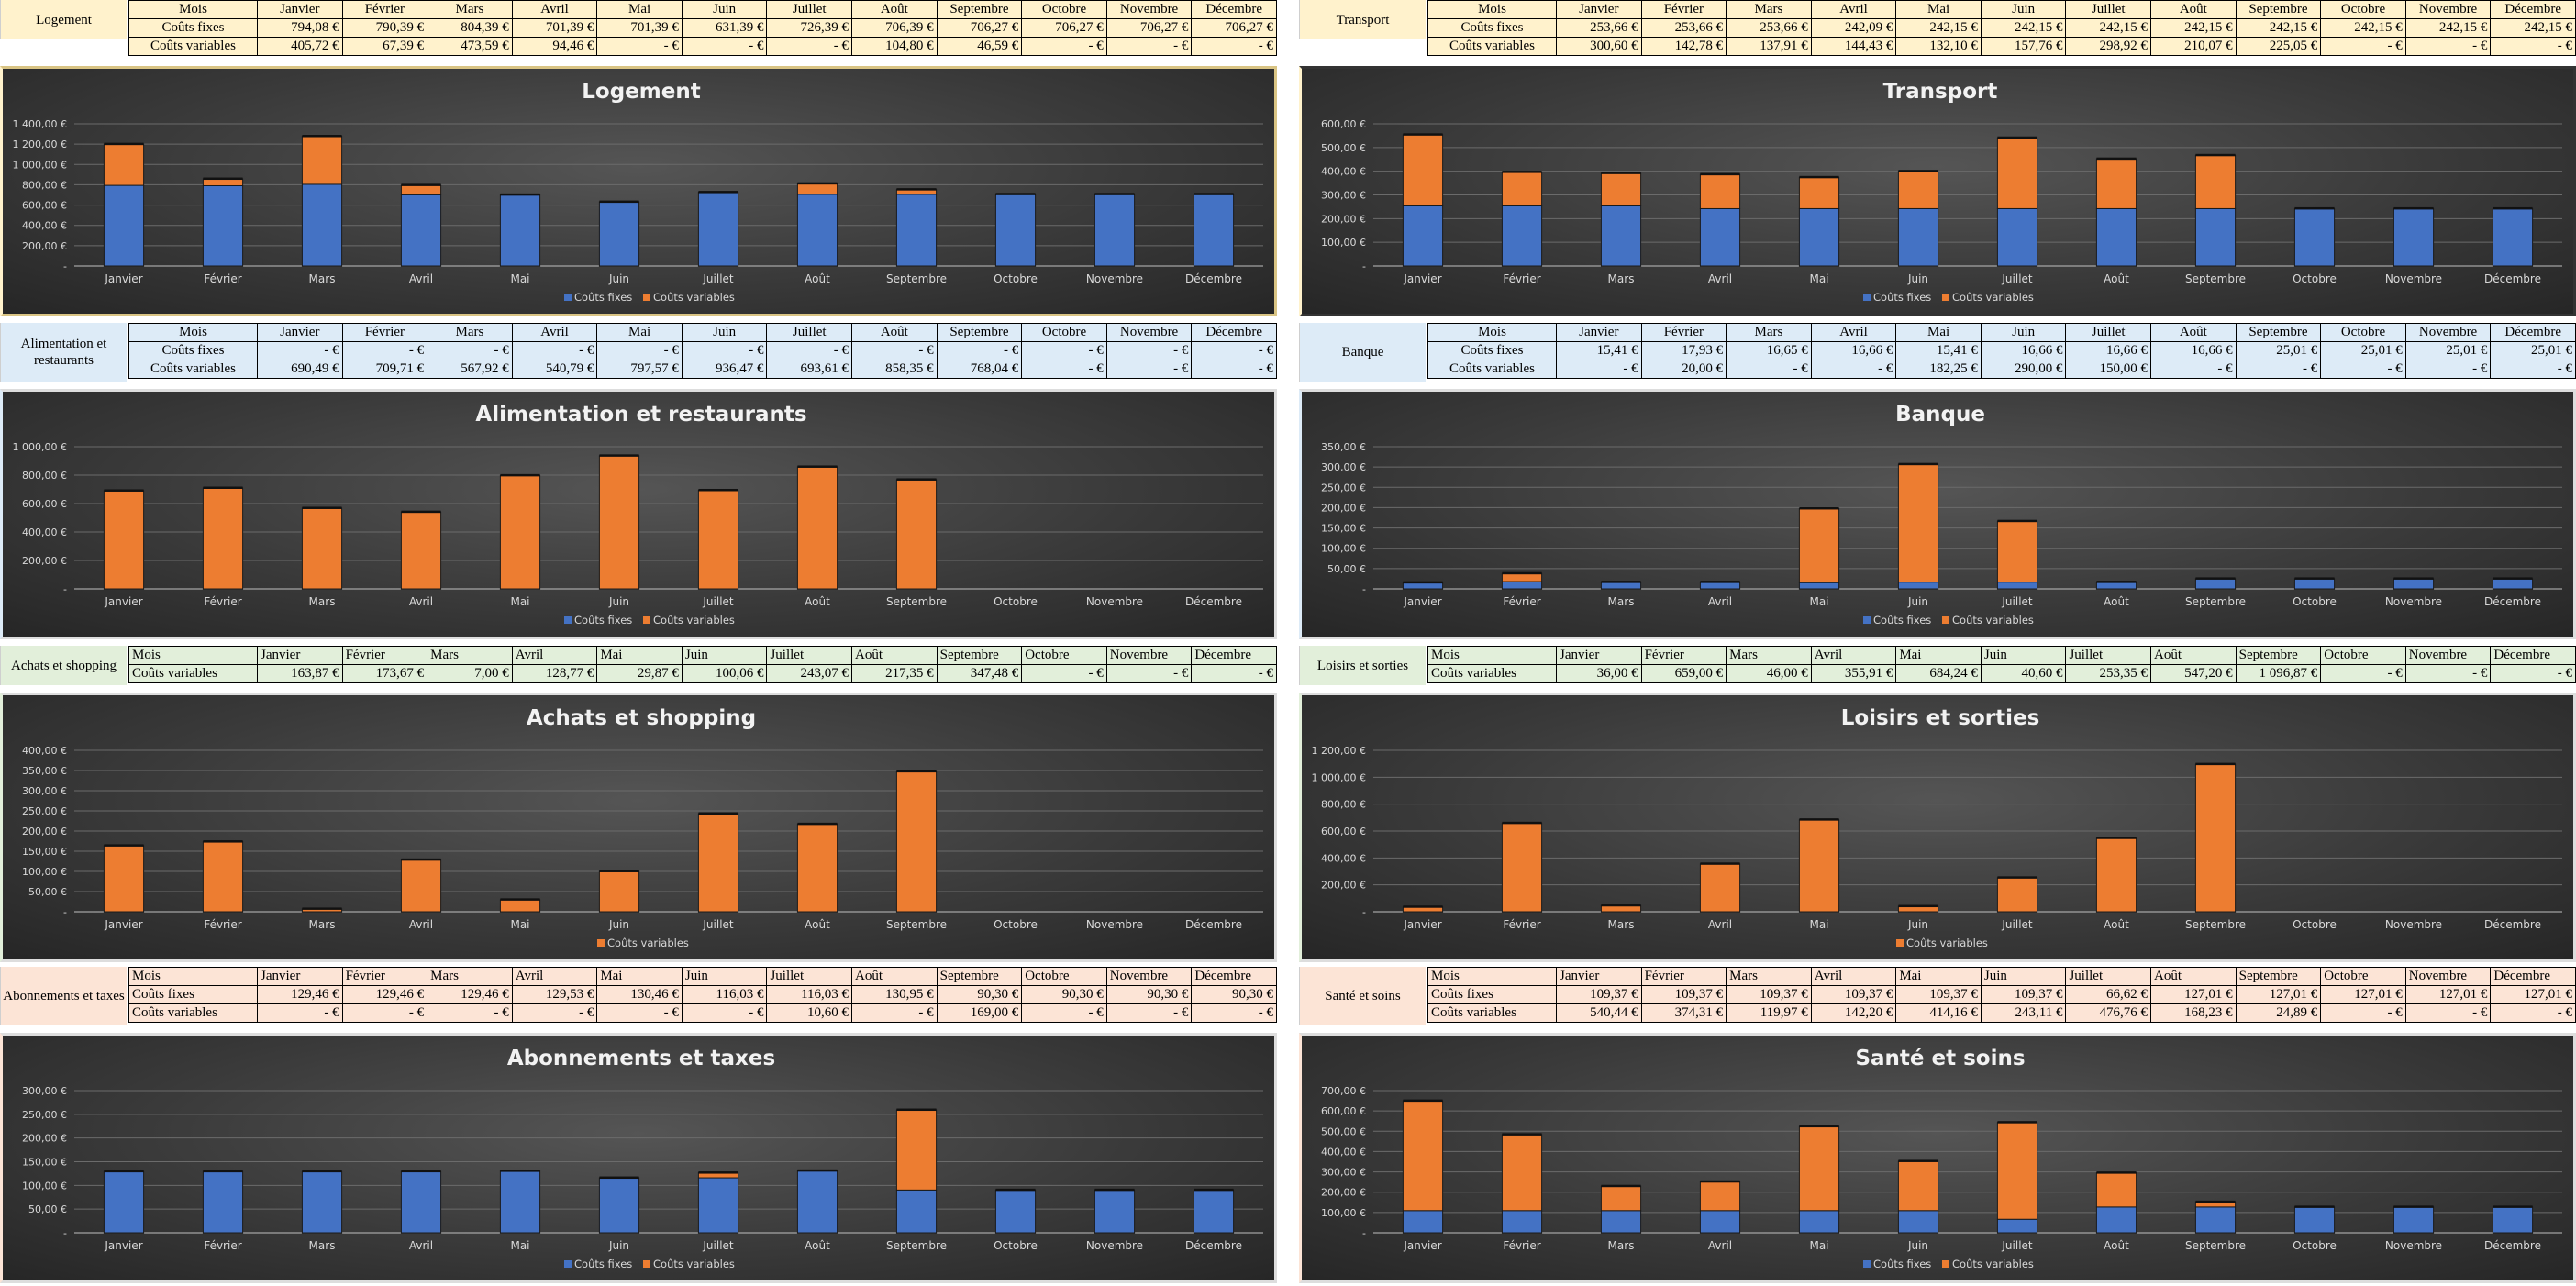 The height and width of the screenshot is (1286, 2576). What do you see at coordinates (1362, 20) in the screenshot?
I see `category-name-cell: Transport` at bounding box center [1362, 20].